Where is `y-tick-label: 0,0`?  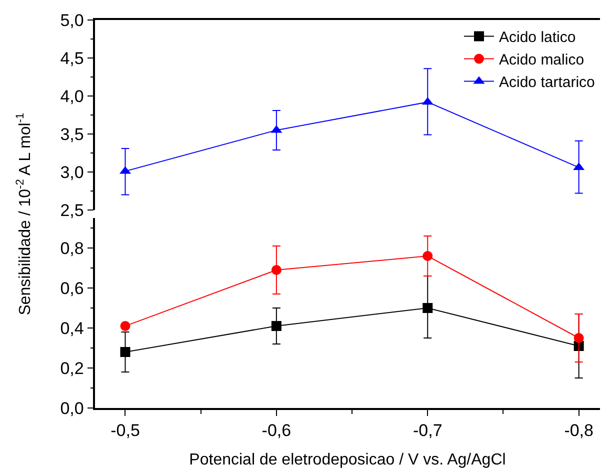 y-tick-label: 0,0 is located at coordinates (72, 408).